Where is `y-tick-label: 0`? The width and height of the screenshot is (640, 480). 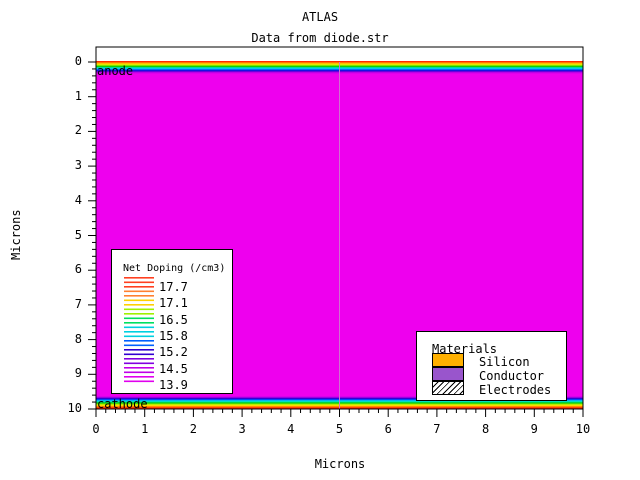
y-tick-label: 0 is located at coordinates (78, 61).